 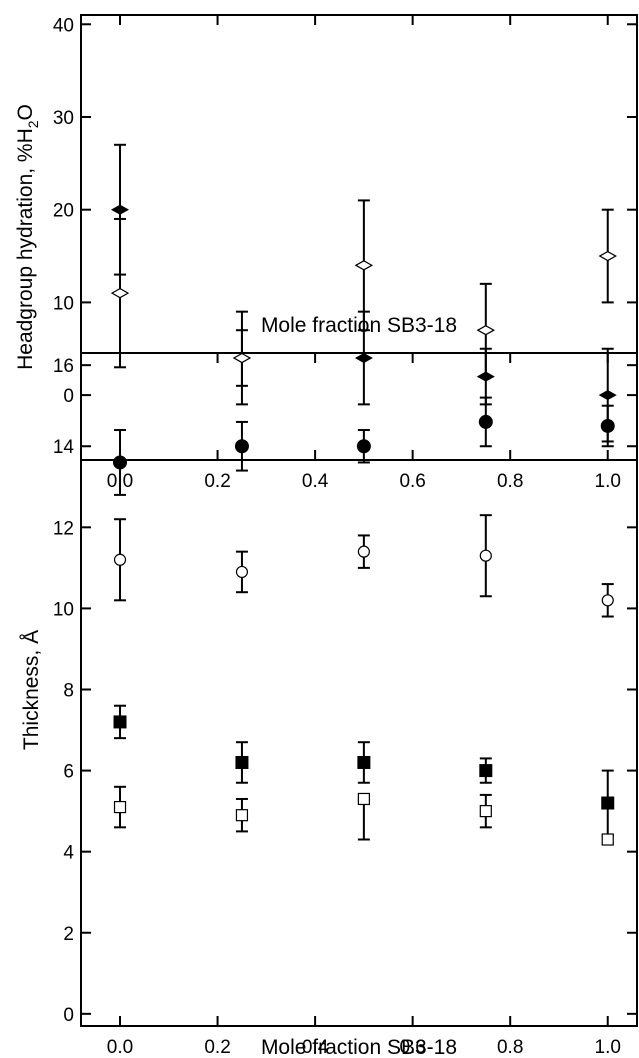 I want to click on x-tick-label: 0.0, so click(x=120, y=1047).